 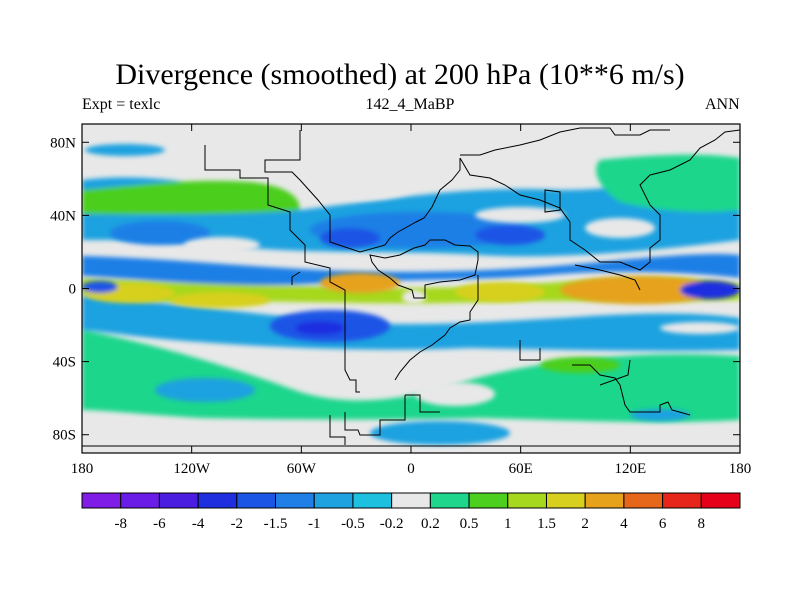 I want to click on colorbar-label: 2, so click(x=585, y=524).